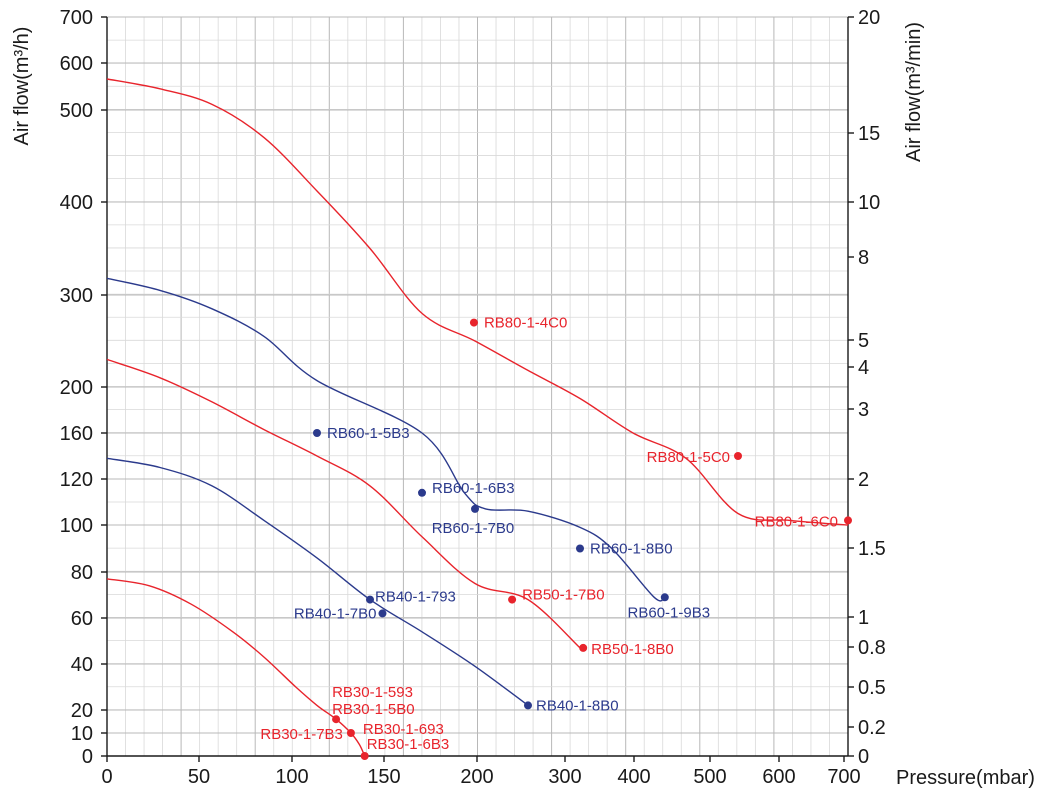 The image size is (1057, 794). I want to click on point-label: RB50-1-7B0, so click(563, 595).